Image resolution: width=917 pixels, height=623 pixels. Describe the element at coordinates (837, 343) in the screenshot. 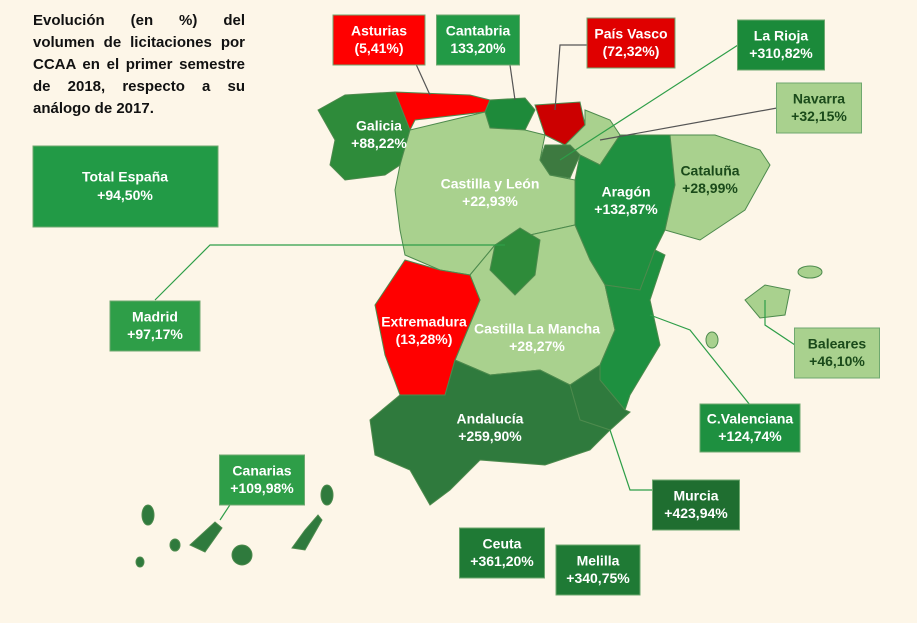

I see `region-name: Baleares` at that location.